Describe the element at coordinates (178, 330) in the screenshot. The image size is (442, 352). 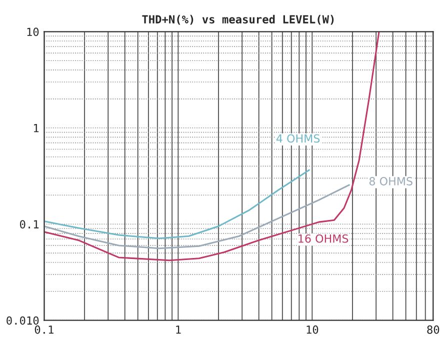
I see `x-tick-label: 1` at that location.